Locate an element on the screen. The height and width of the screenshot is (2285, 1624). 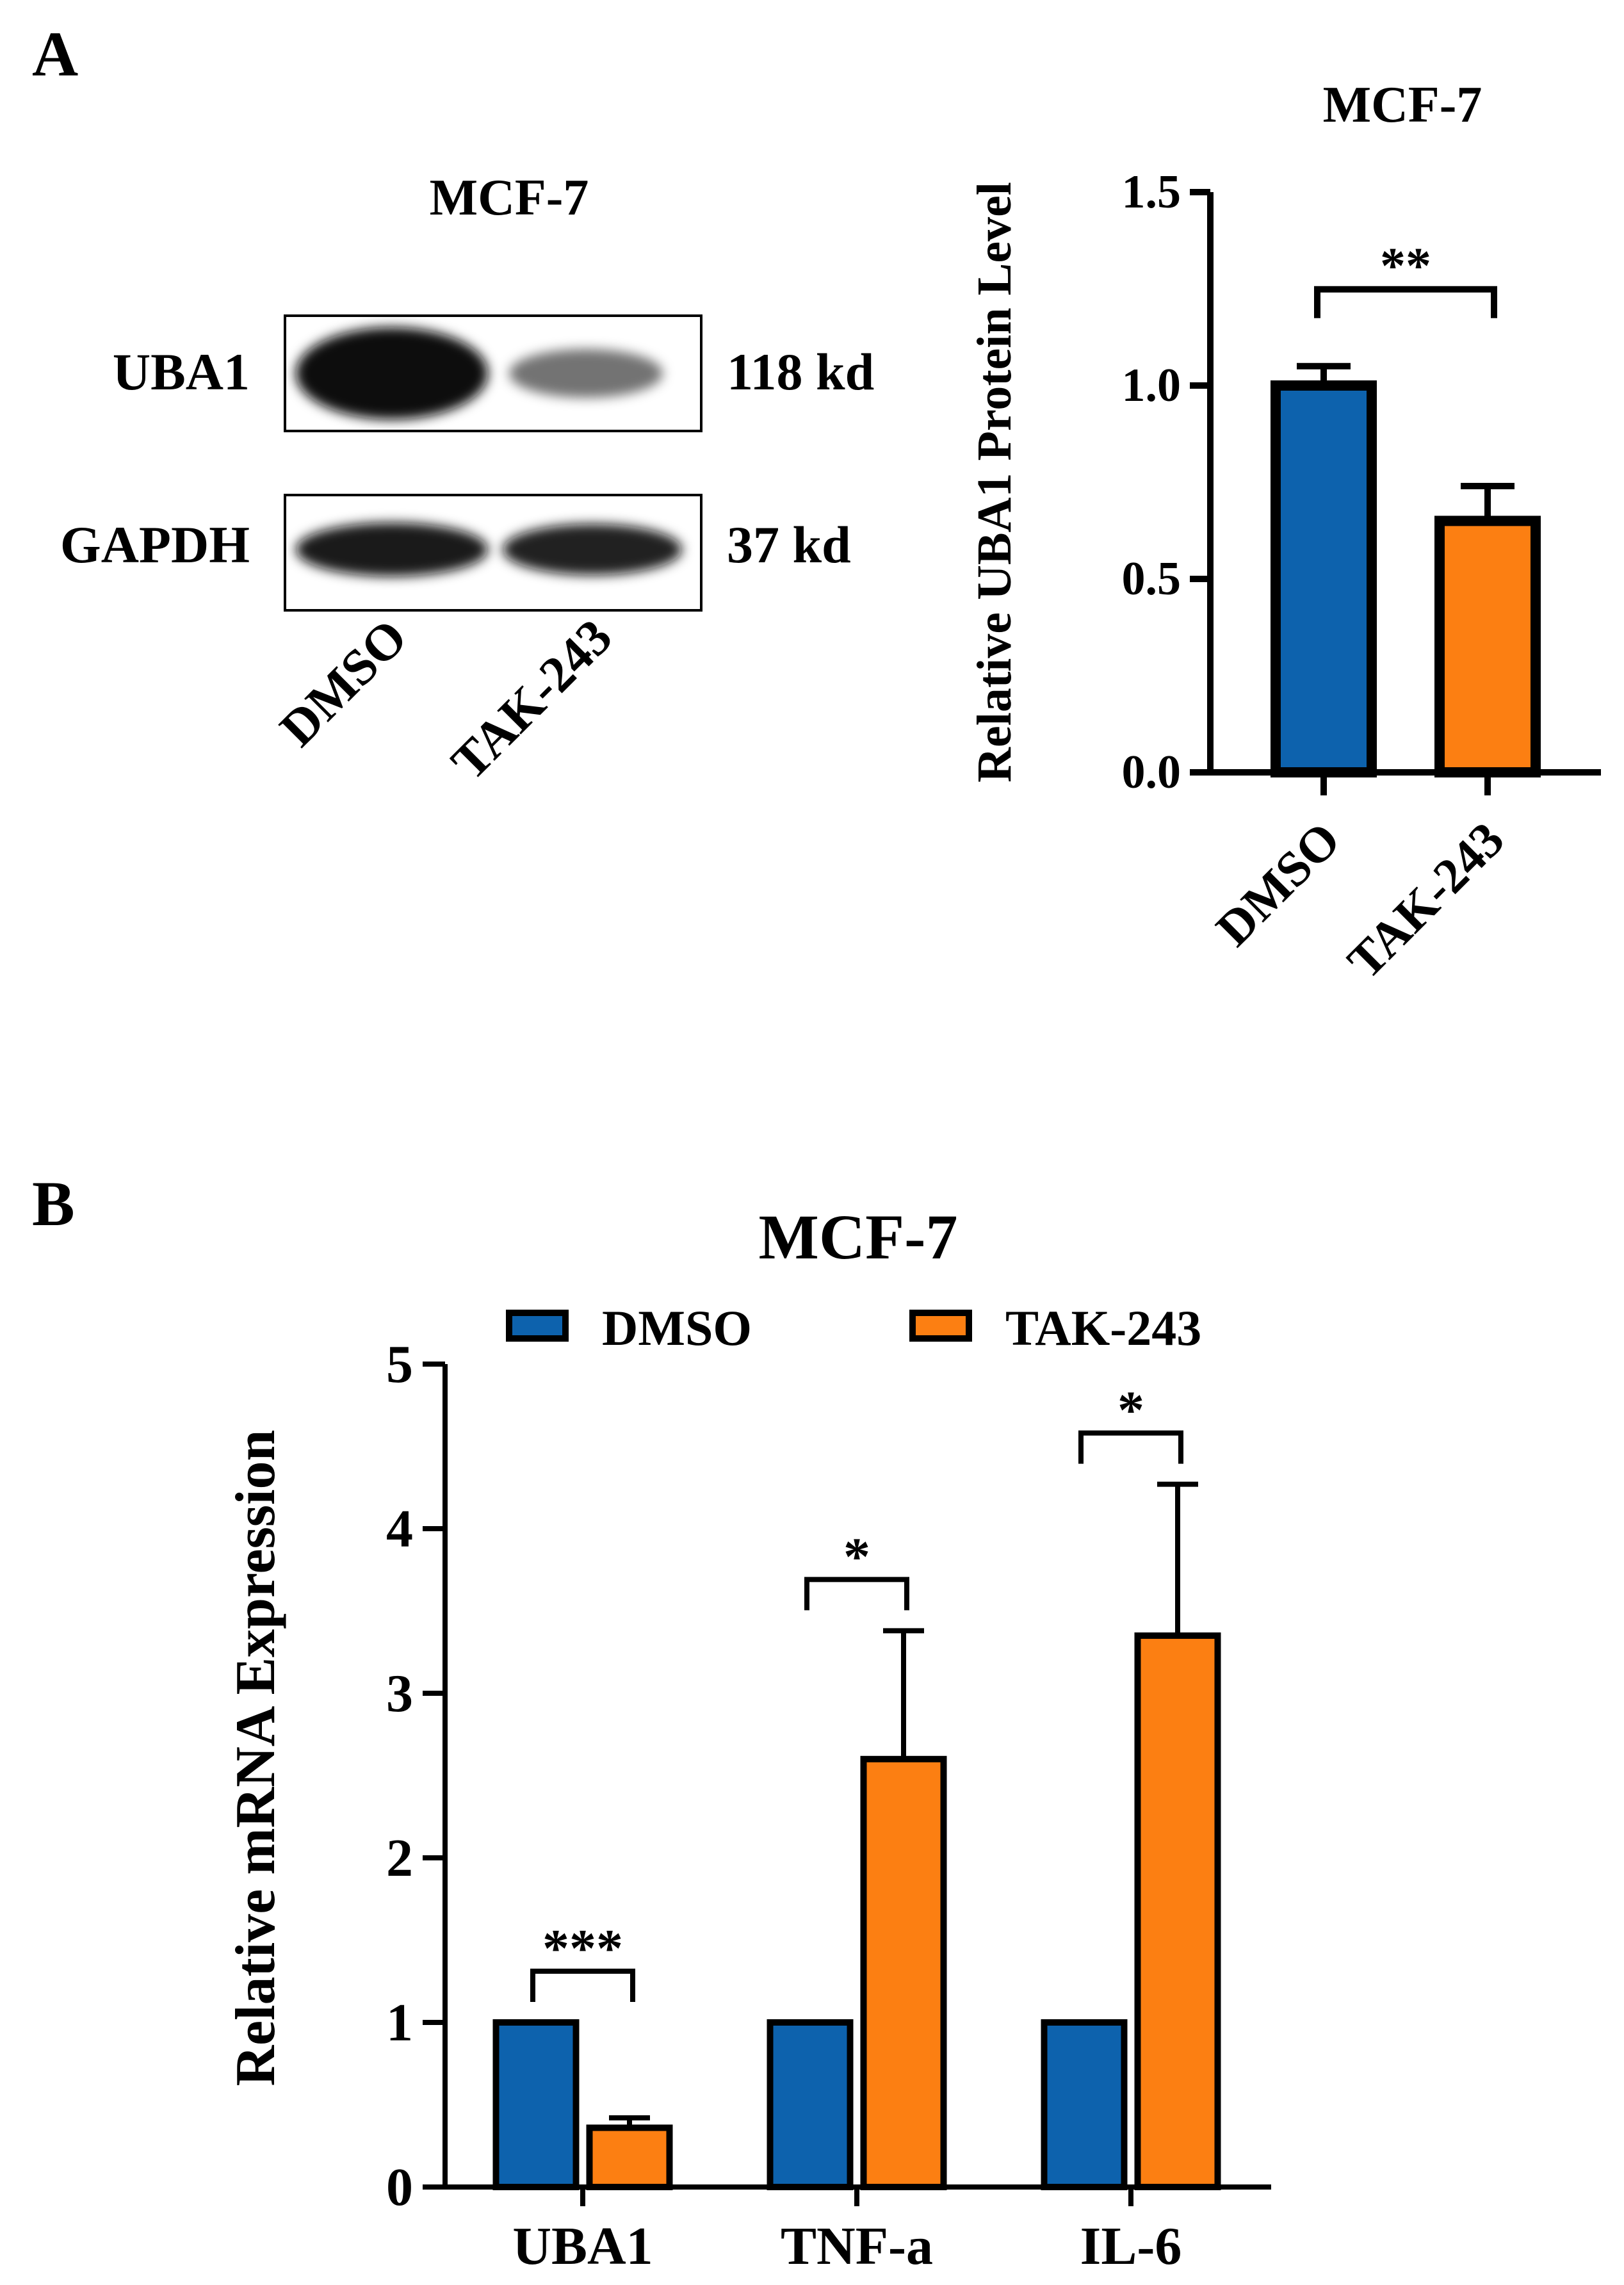
chart-a-x-tick-label: TAK-243 is located at coordinates (1425, 900).